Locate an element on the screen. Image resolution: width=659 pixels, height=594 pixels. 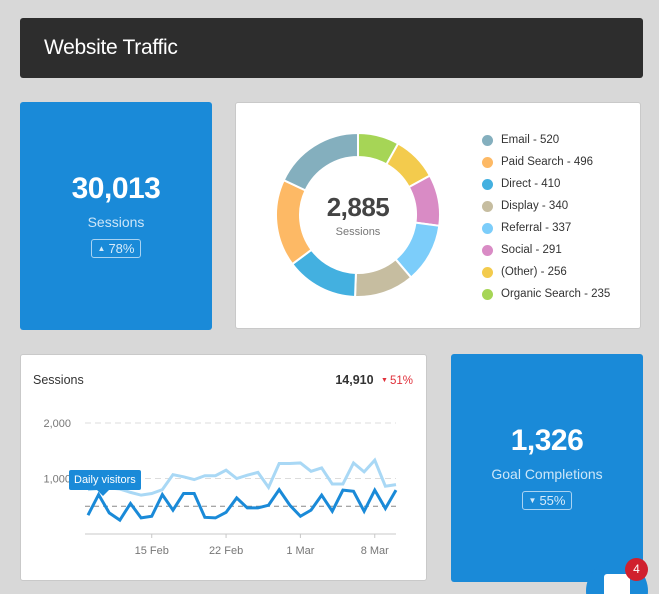
sessions-change-value: 78% is located at coordinates (121, 248).